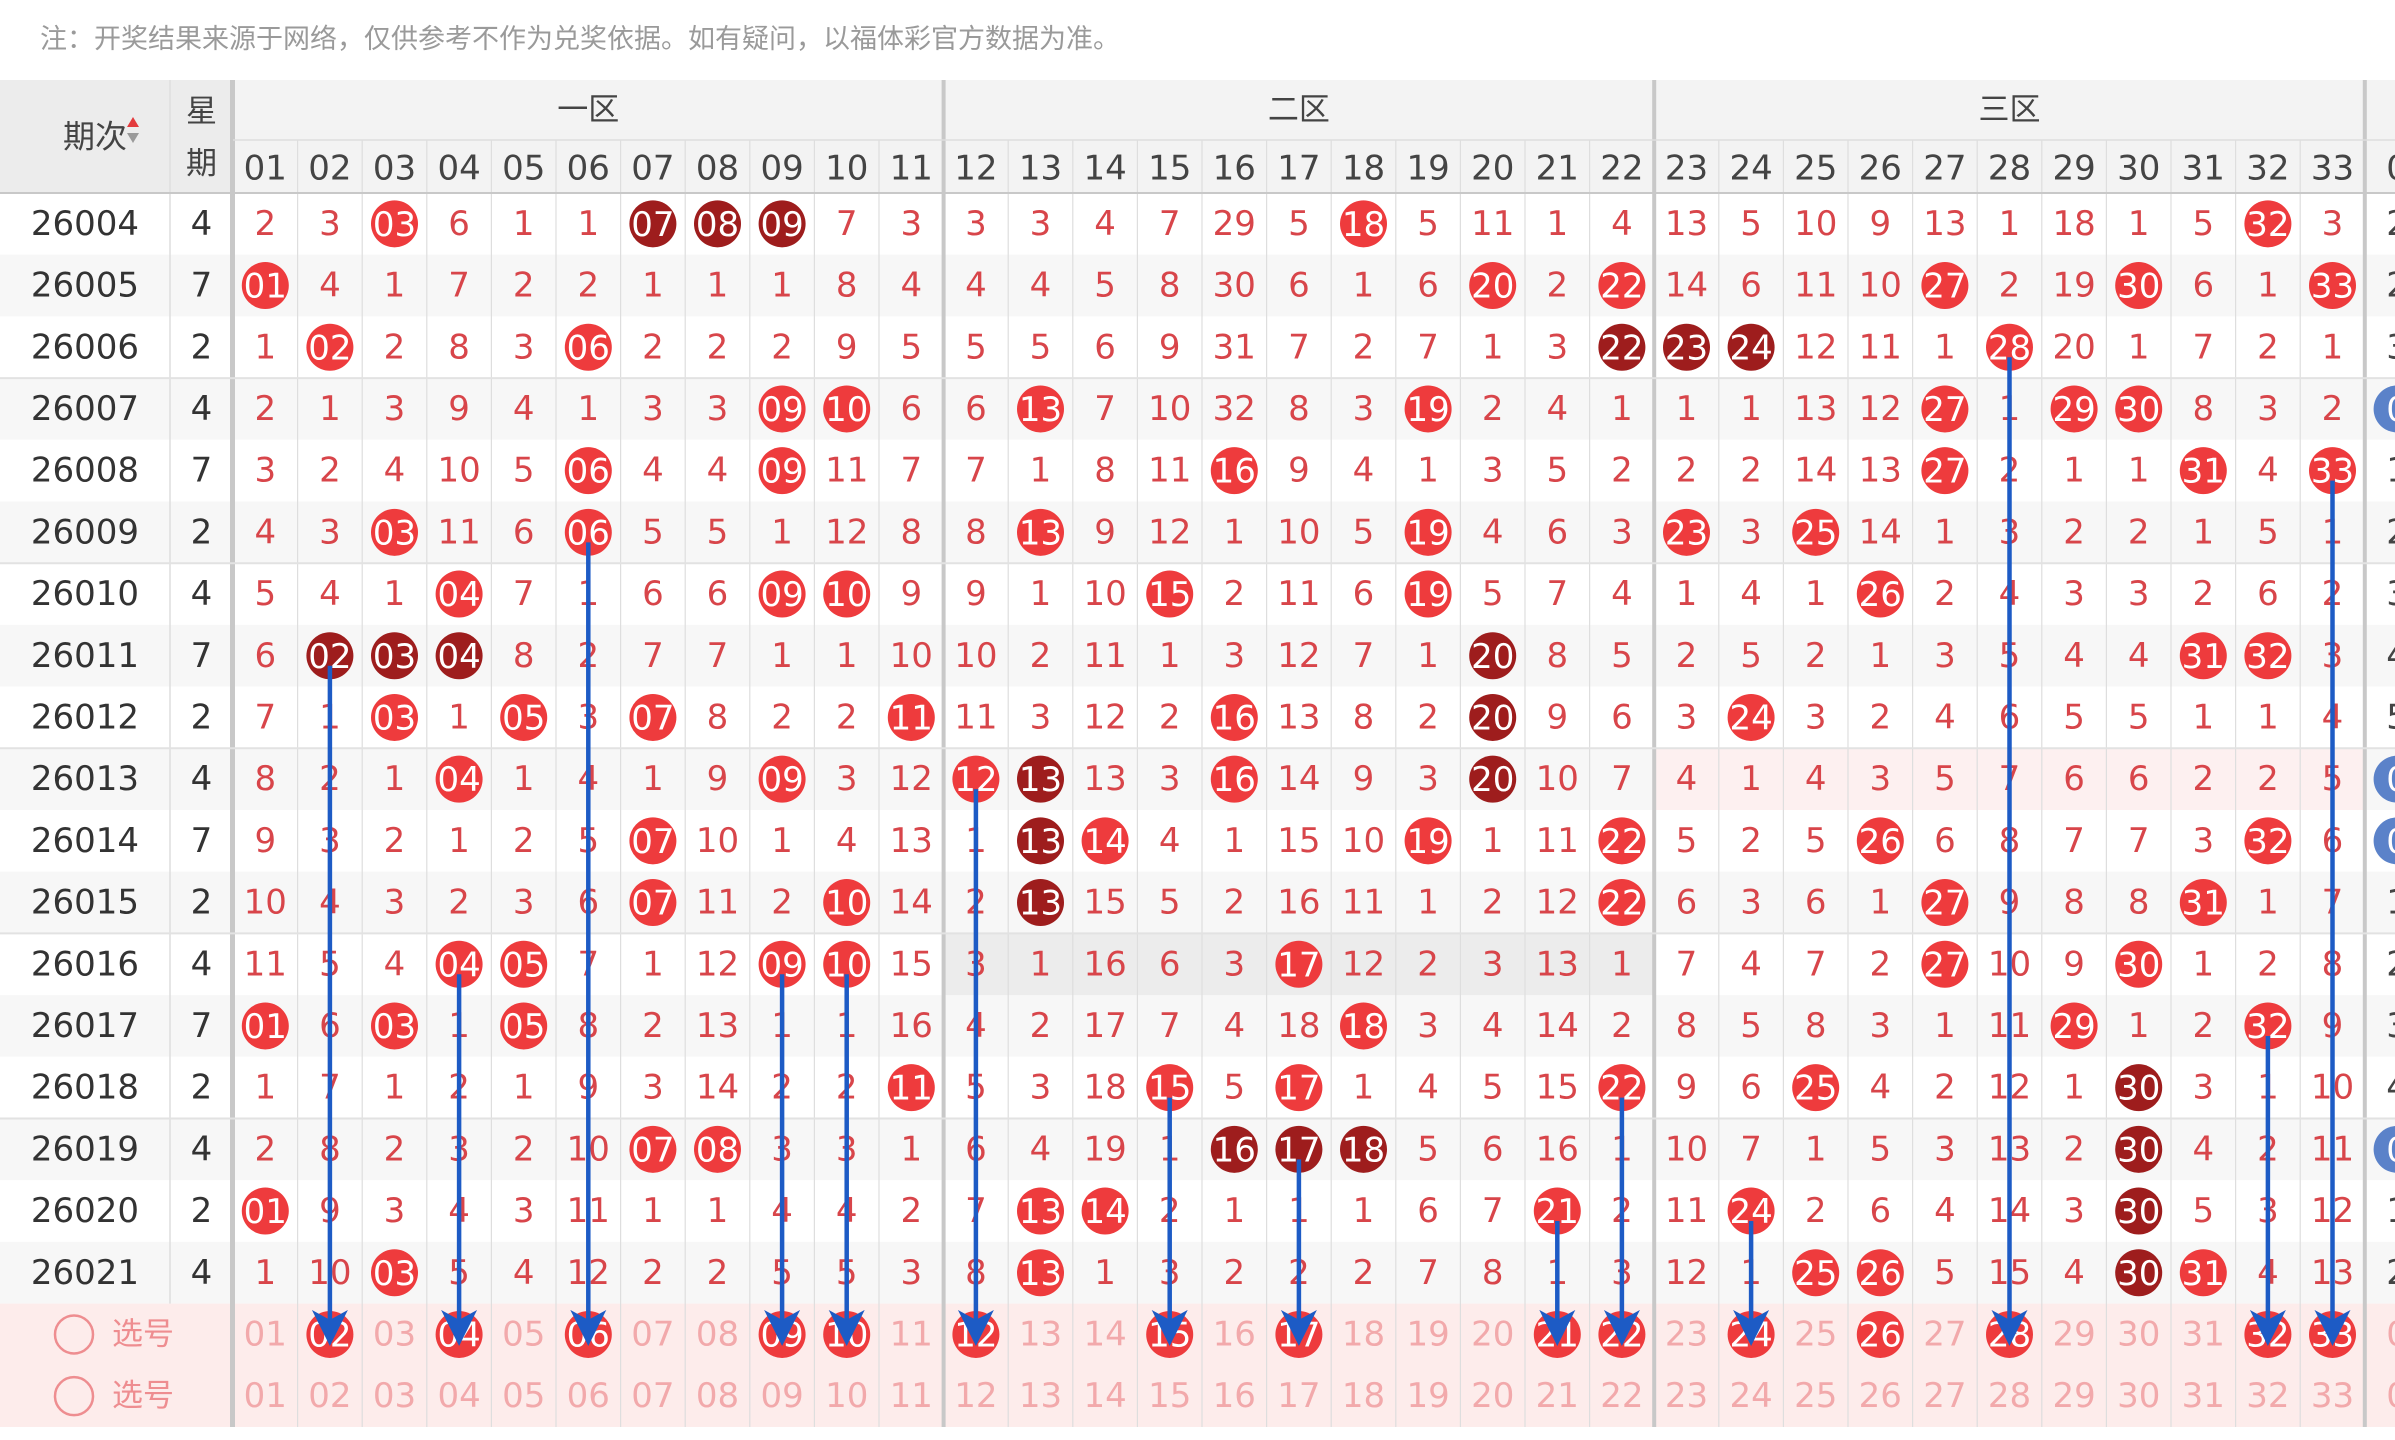 This screenshot has width=2395, height=1440. Describe the element at coordinates (846, 1396) in the screenshot. I see `select-number: 10` at that location.